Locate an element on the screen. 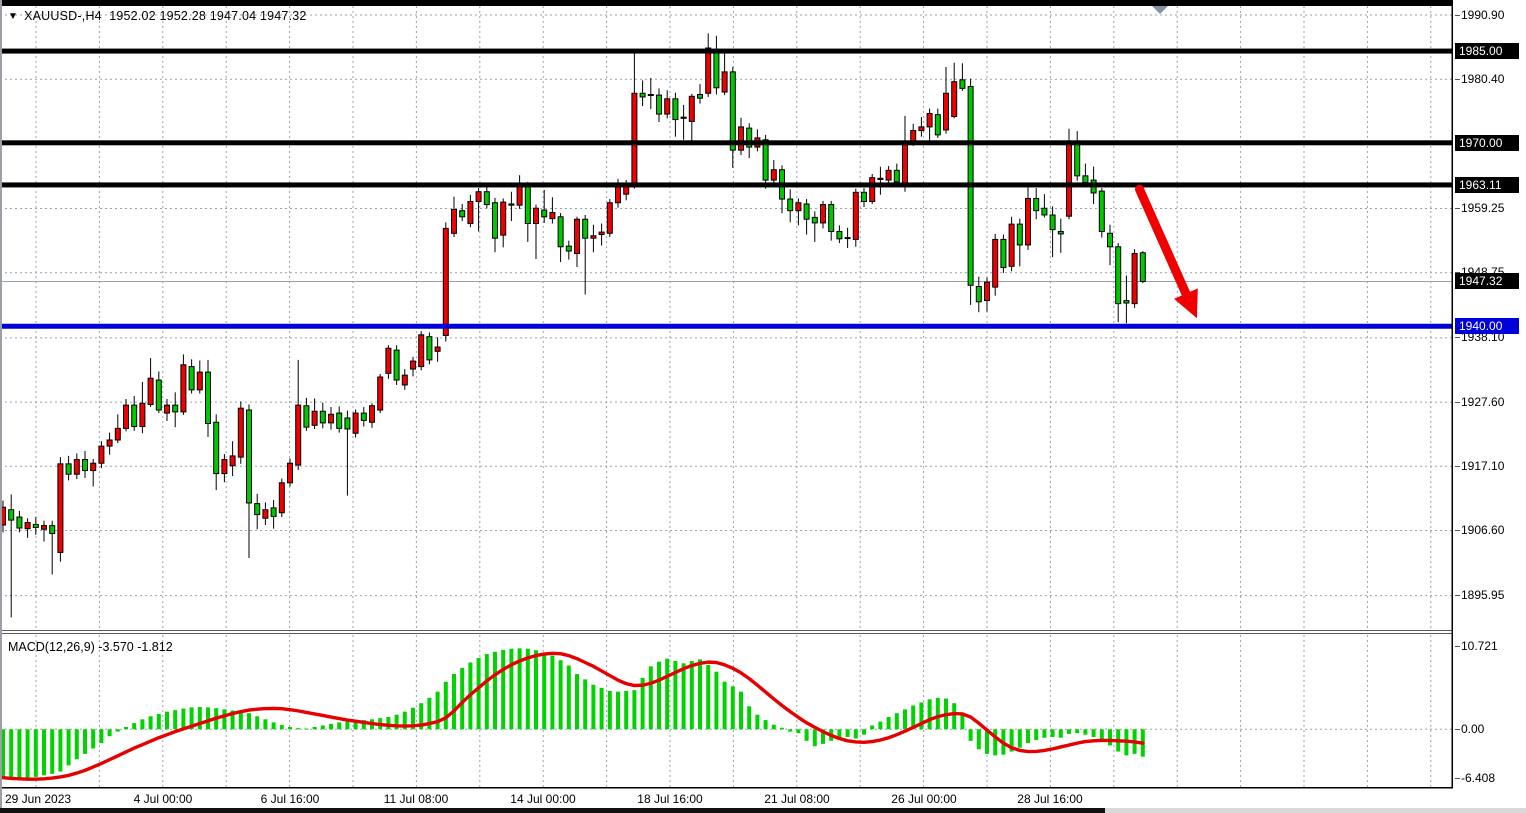 The width and height of the screenshot is (1526, 813). macd-tick-label: 0.00 is located at coordinates (1473, 728).